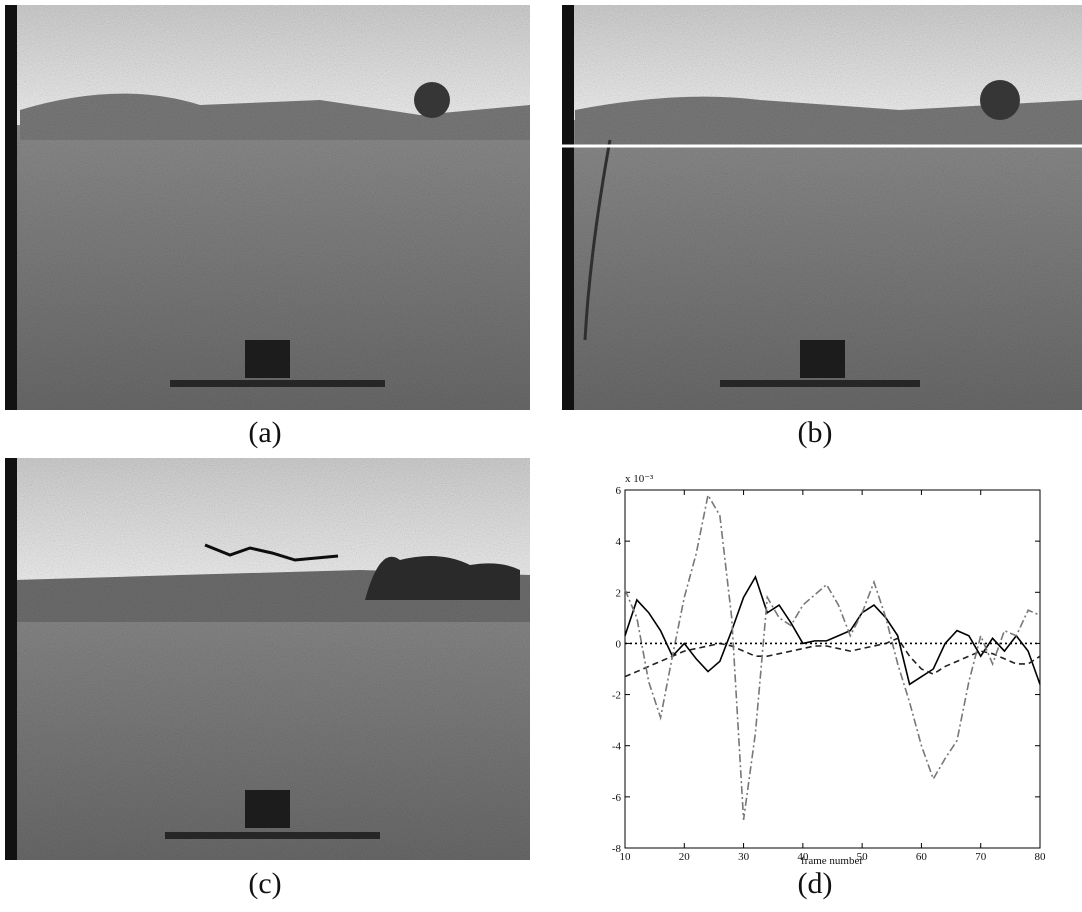 The height and width of the screenshot is (912, 1082). Describe the element at coordinates (1041, 857) in the screenshot. I see `x-tick-label: 80` at that location.